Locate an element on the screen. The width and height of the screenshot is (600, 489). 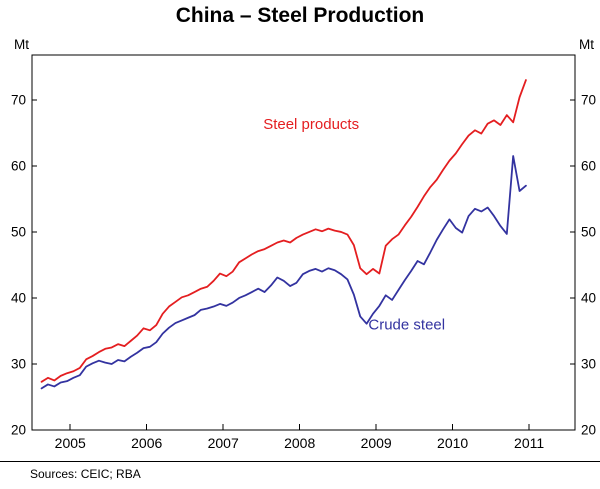
x-axis-tick-label: 2006 is located at coordinates (146, 443).